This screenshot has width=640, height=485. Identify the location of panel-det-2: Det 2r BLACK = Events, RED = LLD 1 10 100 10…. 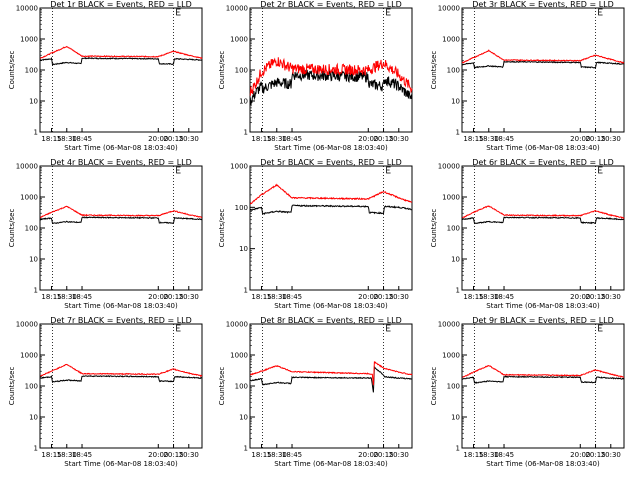
(315, 76).